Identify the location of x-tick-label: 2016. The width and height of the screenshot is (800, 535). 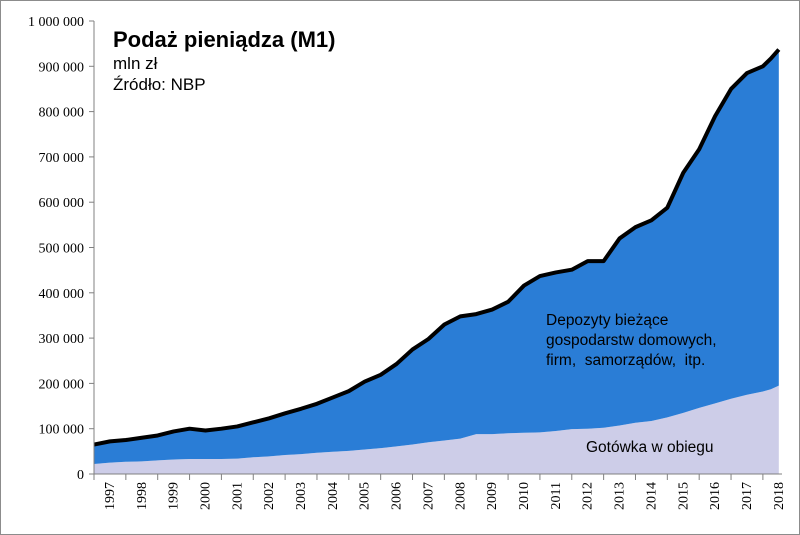
(715, 496).